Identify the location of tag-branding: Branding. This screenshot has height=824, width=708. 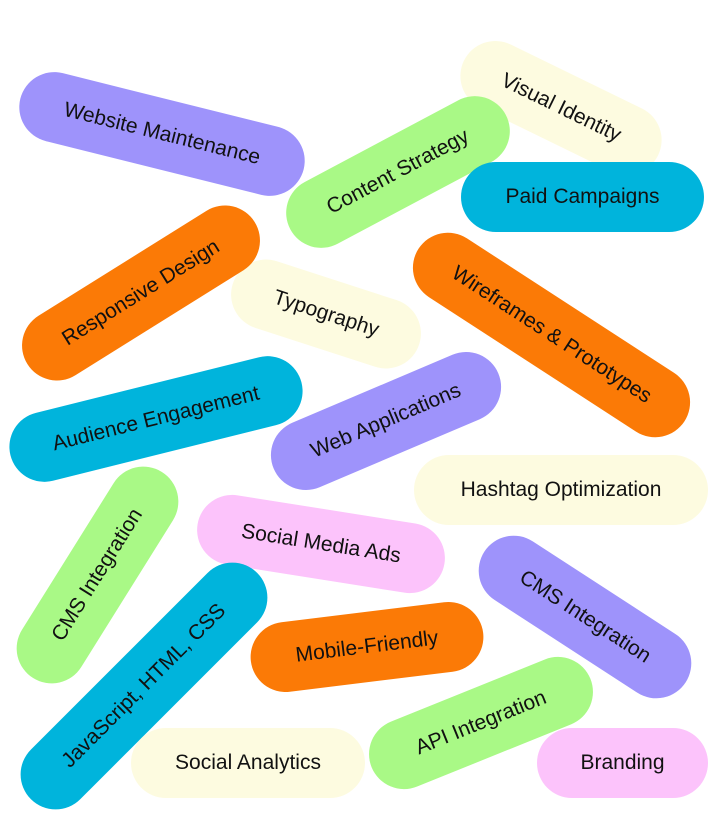
(622, 763).